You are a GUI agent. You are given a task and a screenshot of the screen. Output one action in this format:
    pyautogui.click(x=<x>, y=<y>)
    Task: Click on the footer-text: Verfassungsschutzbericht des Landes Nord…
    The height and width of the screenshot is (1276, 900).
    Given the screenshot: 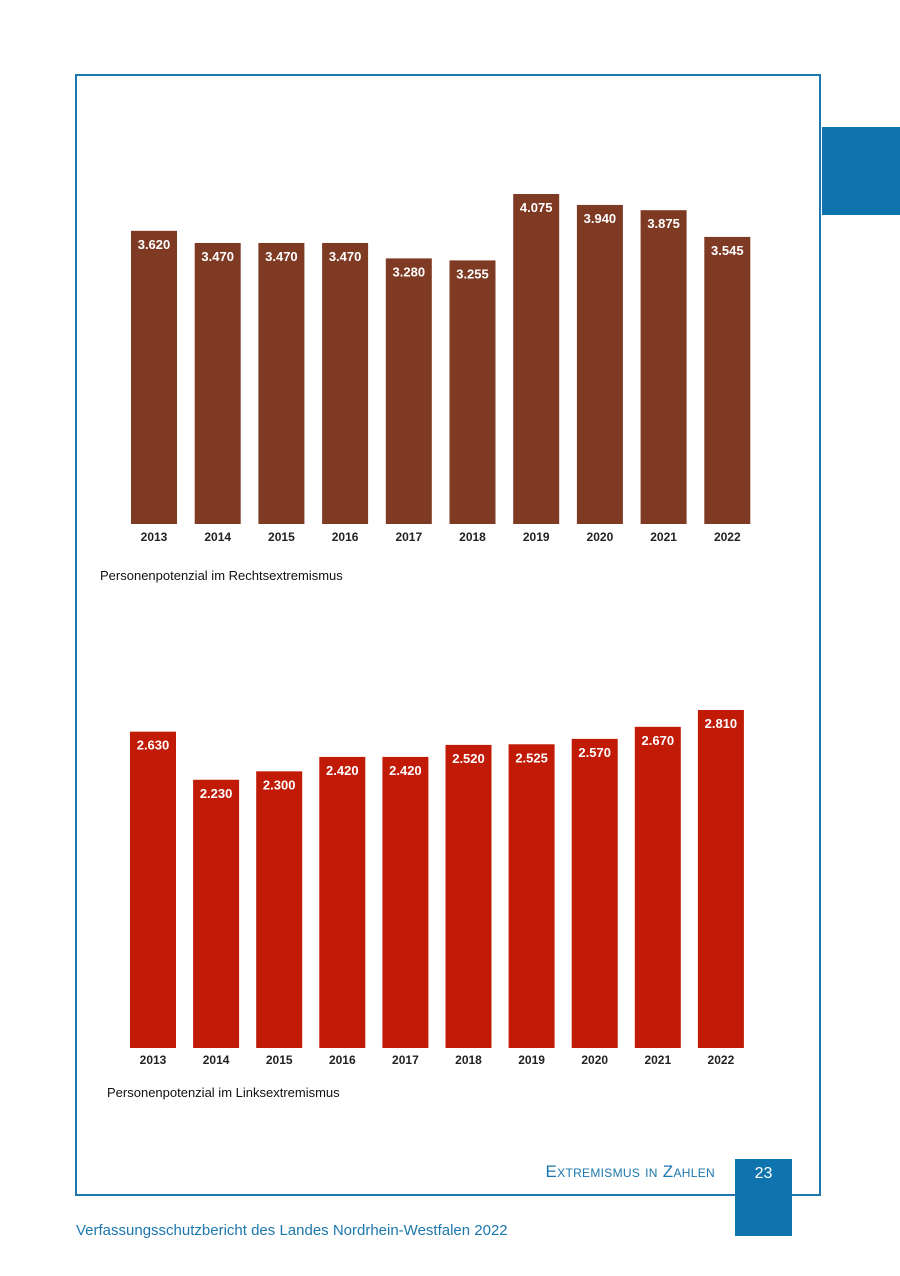 What is the action you would take?
    pyautogui.click(x=292, y=1230)
    